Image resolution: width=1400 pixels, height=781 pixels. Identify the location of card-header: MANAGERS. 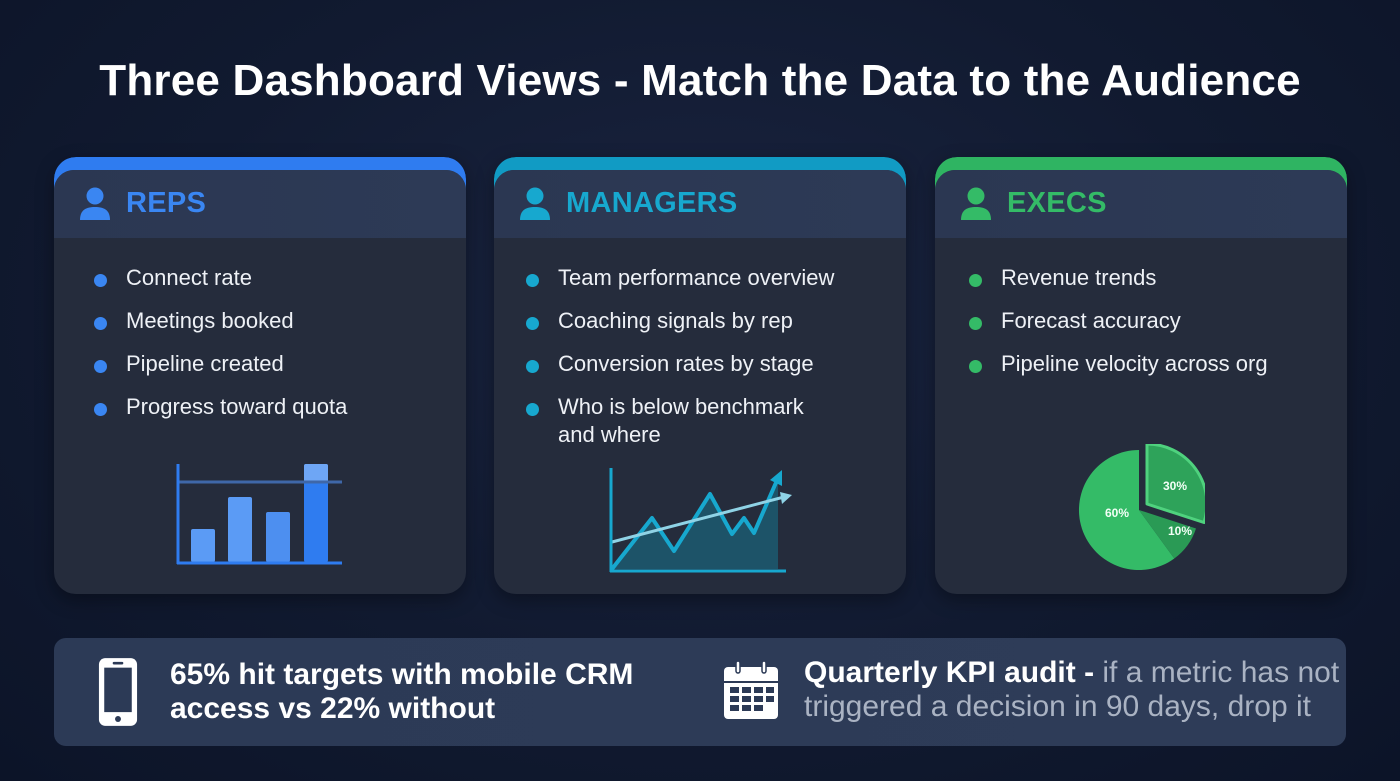
(700, 204).